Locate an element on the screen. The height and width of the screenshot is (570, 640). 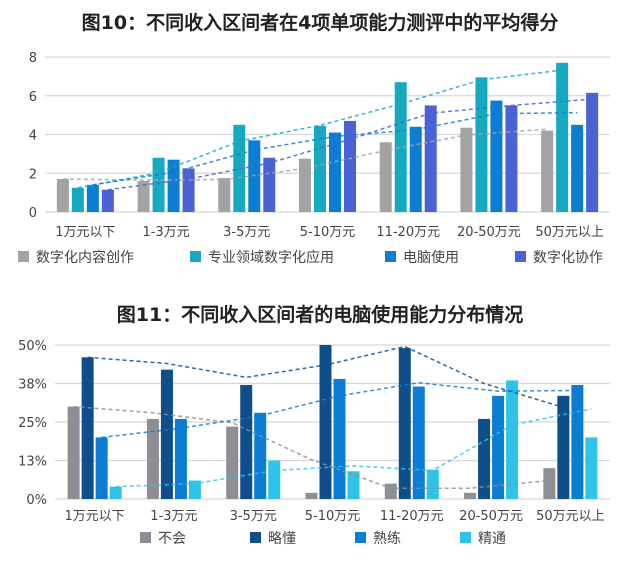
bar-电脑使用-1万元以下 is located at coordinates (92, 198).